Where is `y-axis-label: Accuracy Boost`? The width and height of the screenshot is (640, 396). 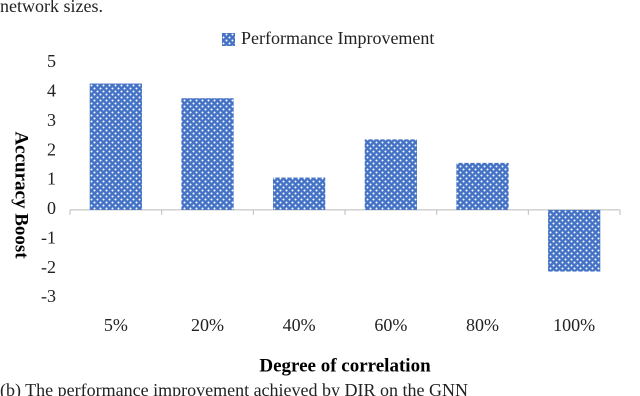 y-axis-label: Accuracy Boost is located at coordinates (21, 195).